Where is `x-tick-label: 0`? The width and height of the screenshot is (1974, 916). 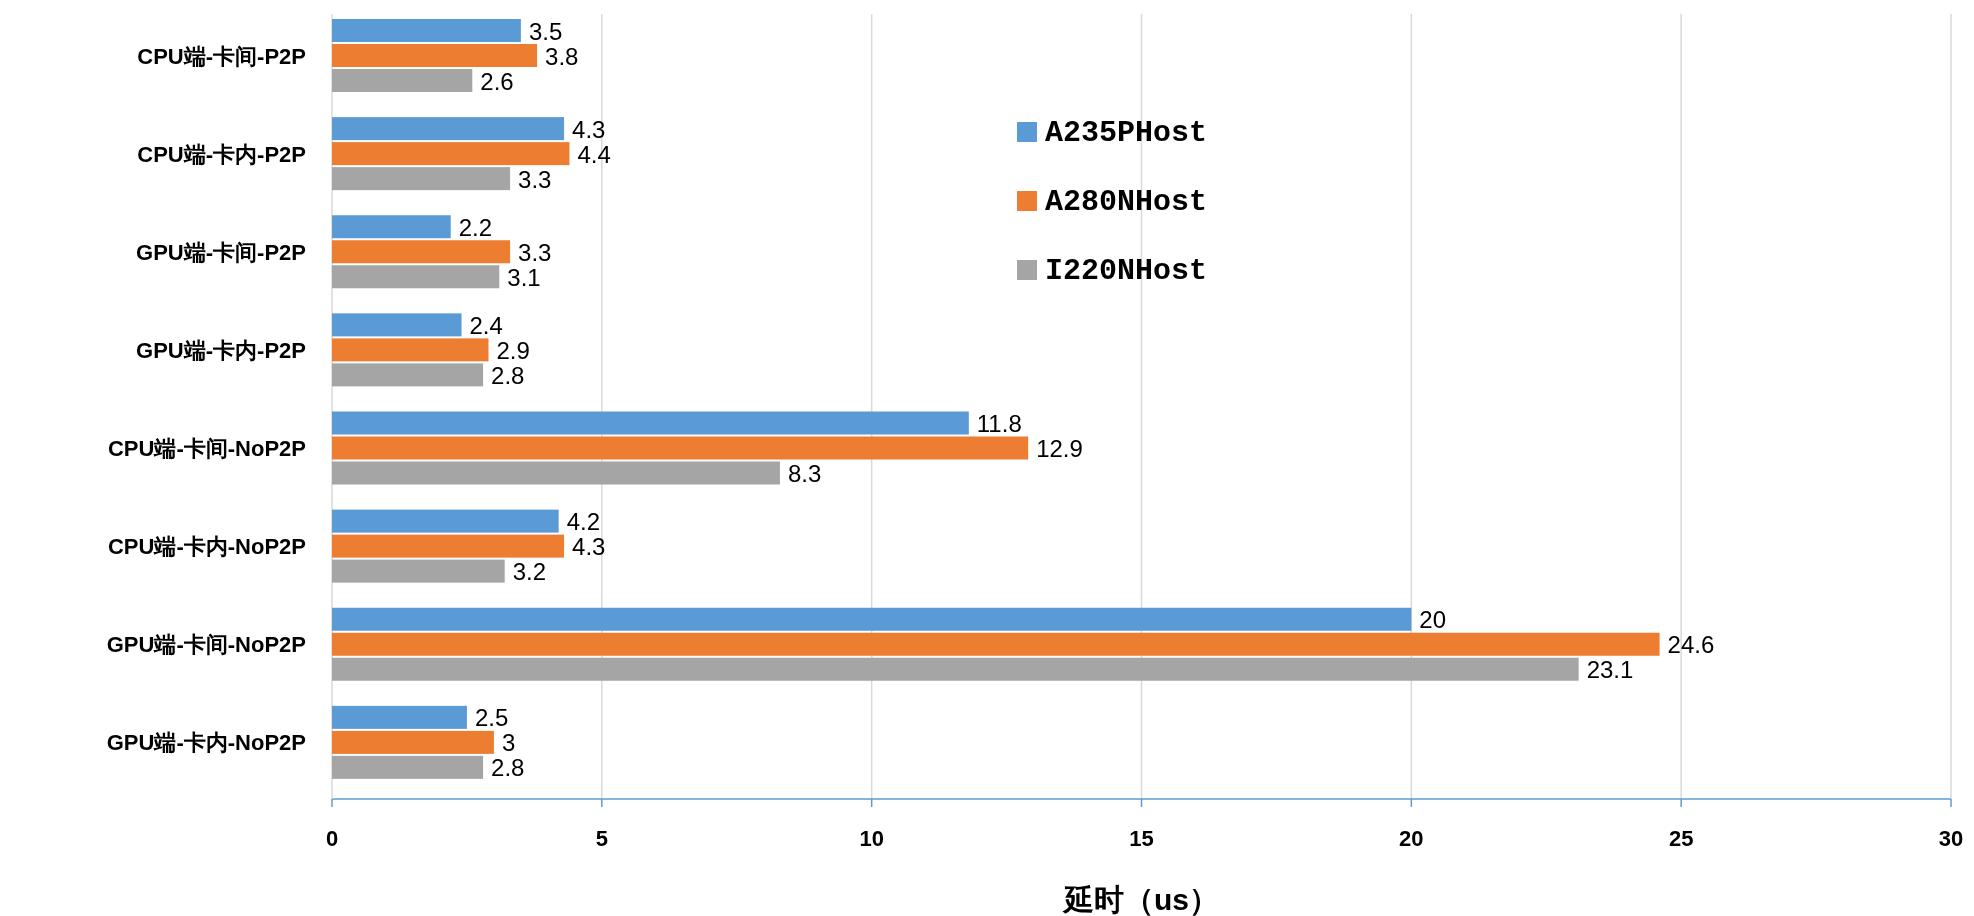 x-tick-label: 0 is located at coordinates (332, 838).